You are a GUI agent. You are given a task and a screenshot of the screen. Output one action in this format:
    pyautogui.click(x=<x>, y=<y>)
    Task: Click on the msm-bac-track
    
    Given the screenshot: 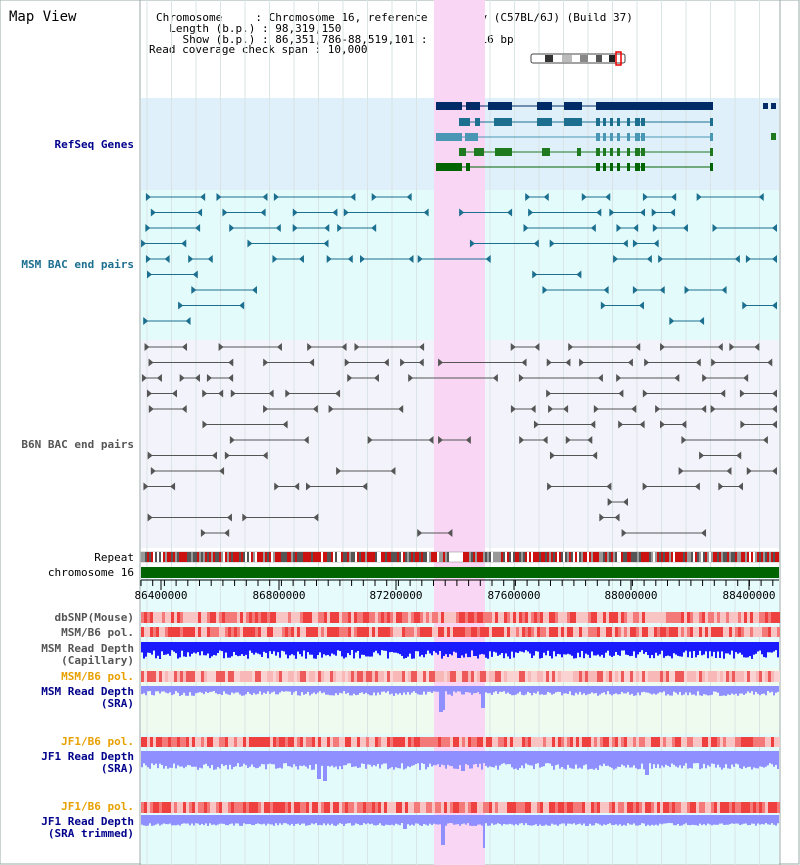 What is the action you would take?
    pyautogui.click(x=459, y=259)
    